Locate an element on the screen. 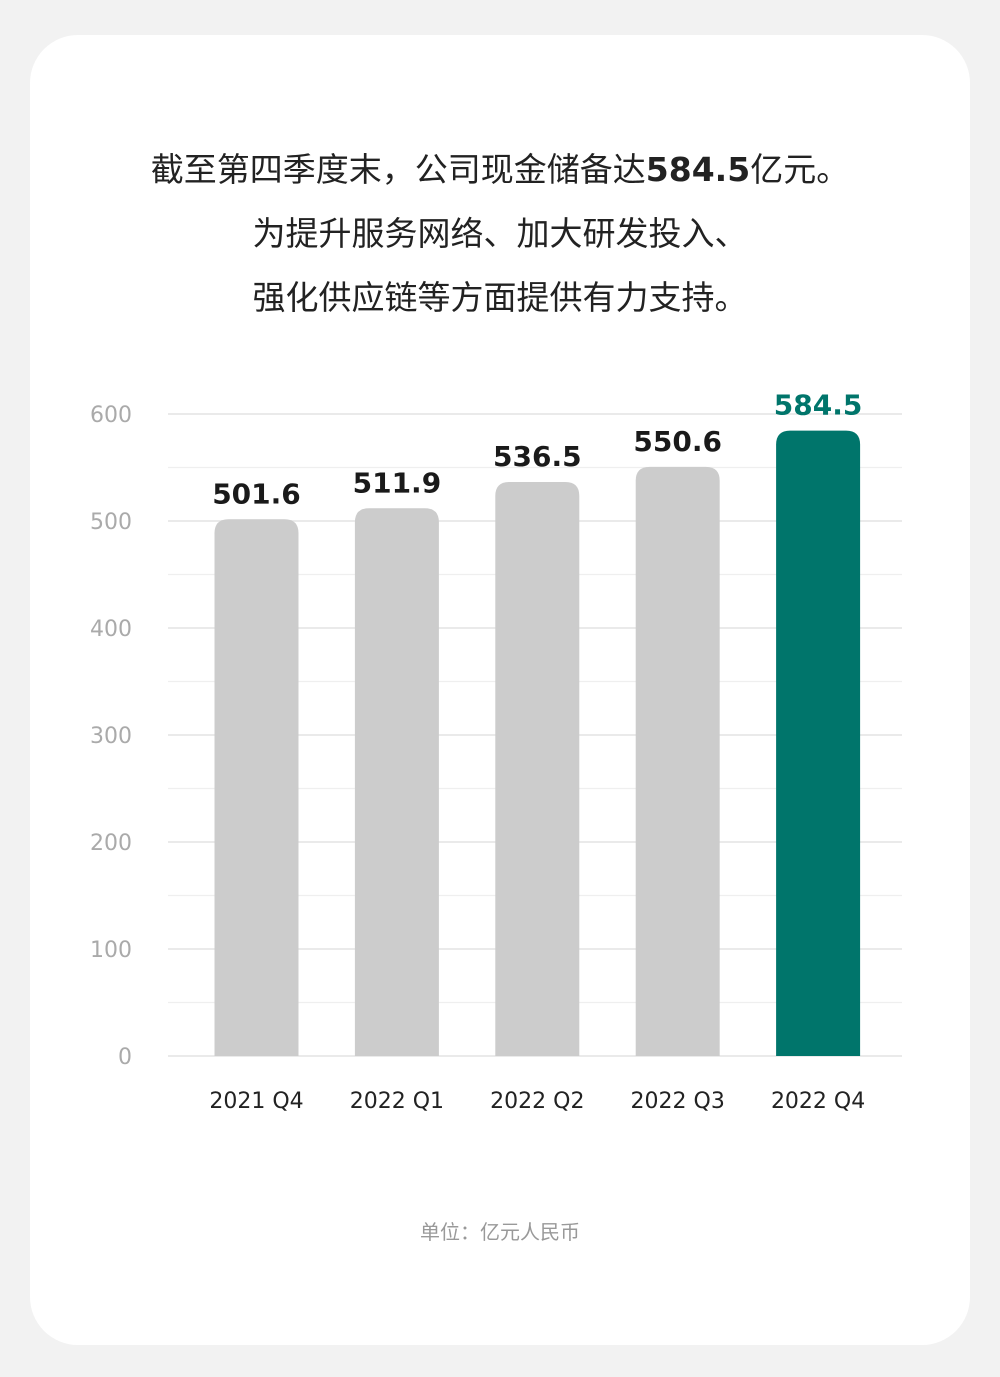 This screenshot has width=1000, height=1377. x-tick-label: 2022 Q2 is located at coordinates (537, 1101).